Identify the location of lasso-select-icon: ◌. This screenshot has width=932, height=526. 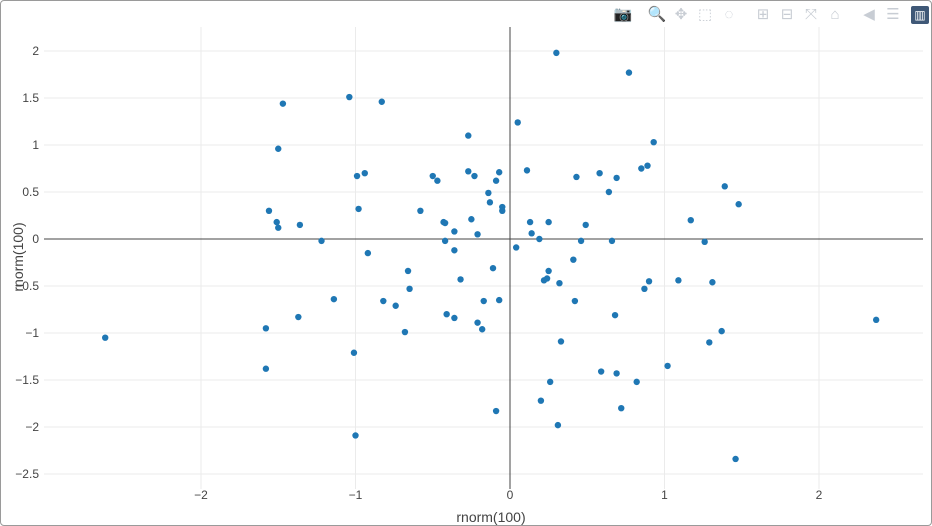
(729, 14).